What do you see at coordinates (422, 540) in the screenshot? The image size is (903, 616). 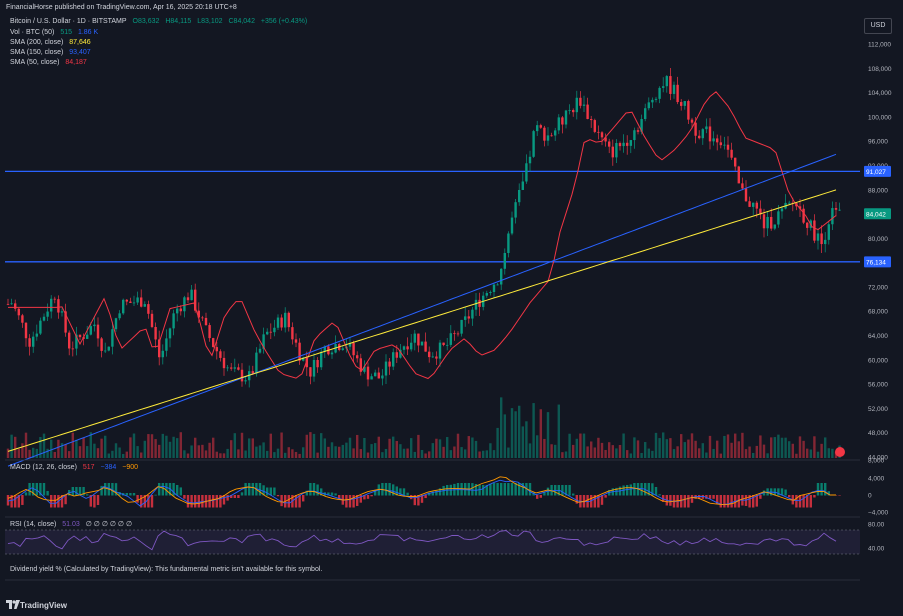 I see `rsi-line` at bounding box center [422, 540].